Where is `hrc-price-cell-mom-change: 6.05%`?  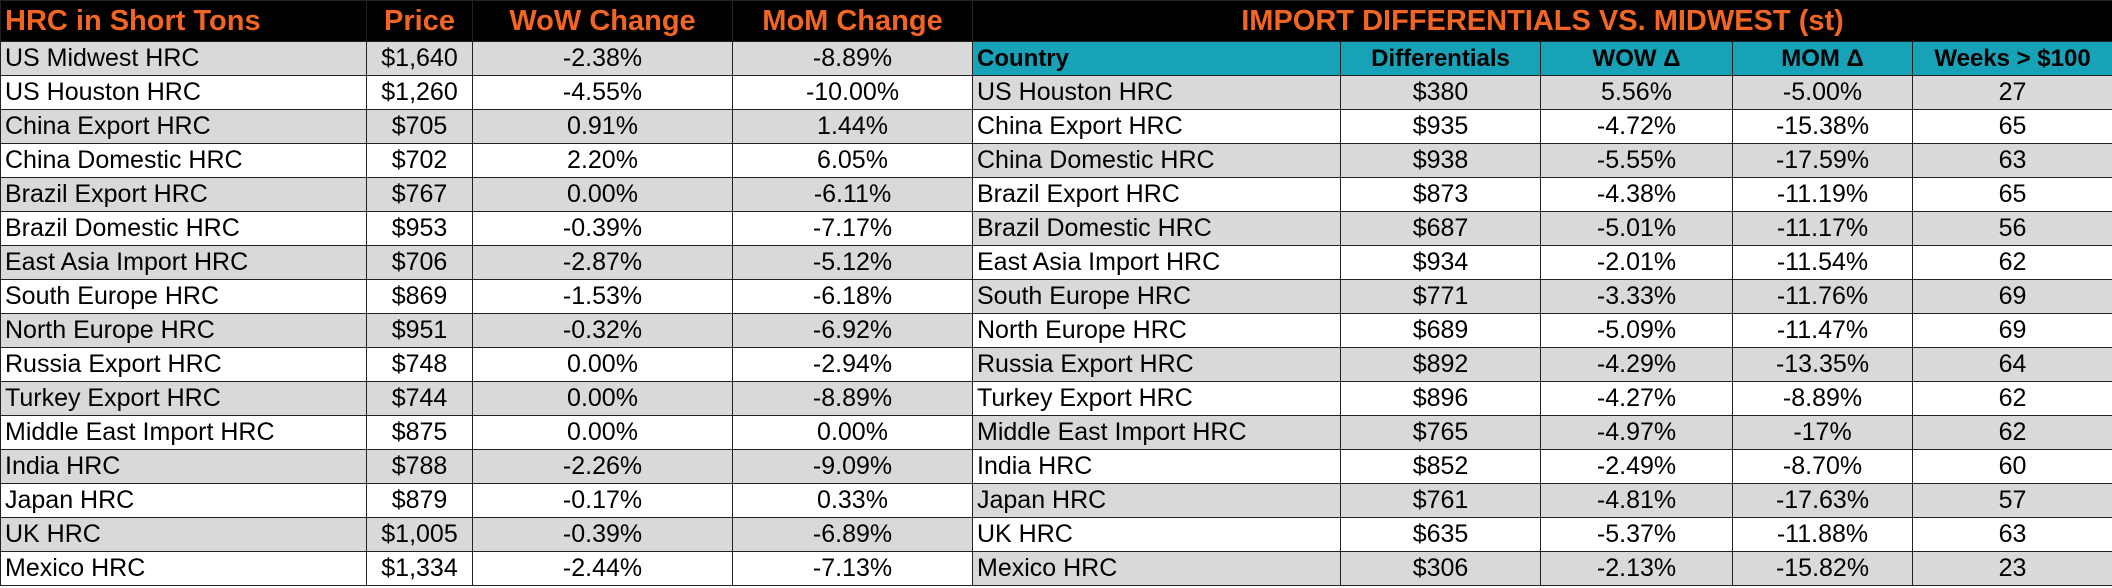 hrc-price-cell-mom-change: 6.05% is located at coordinates (852, 160).